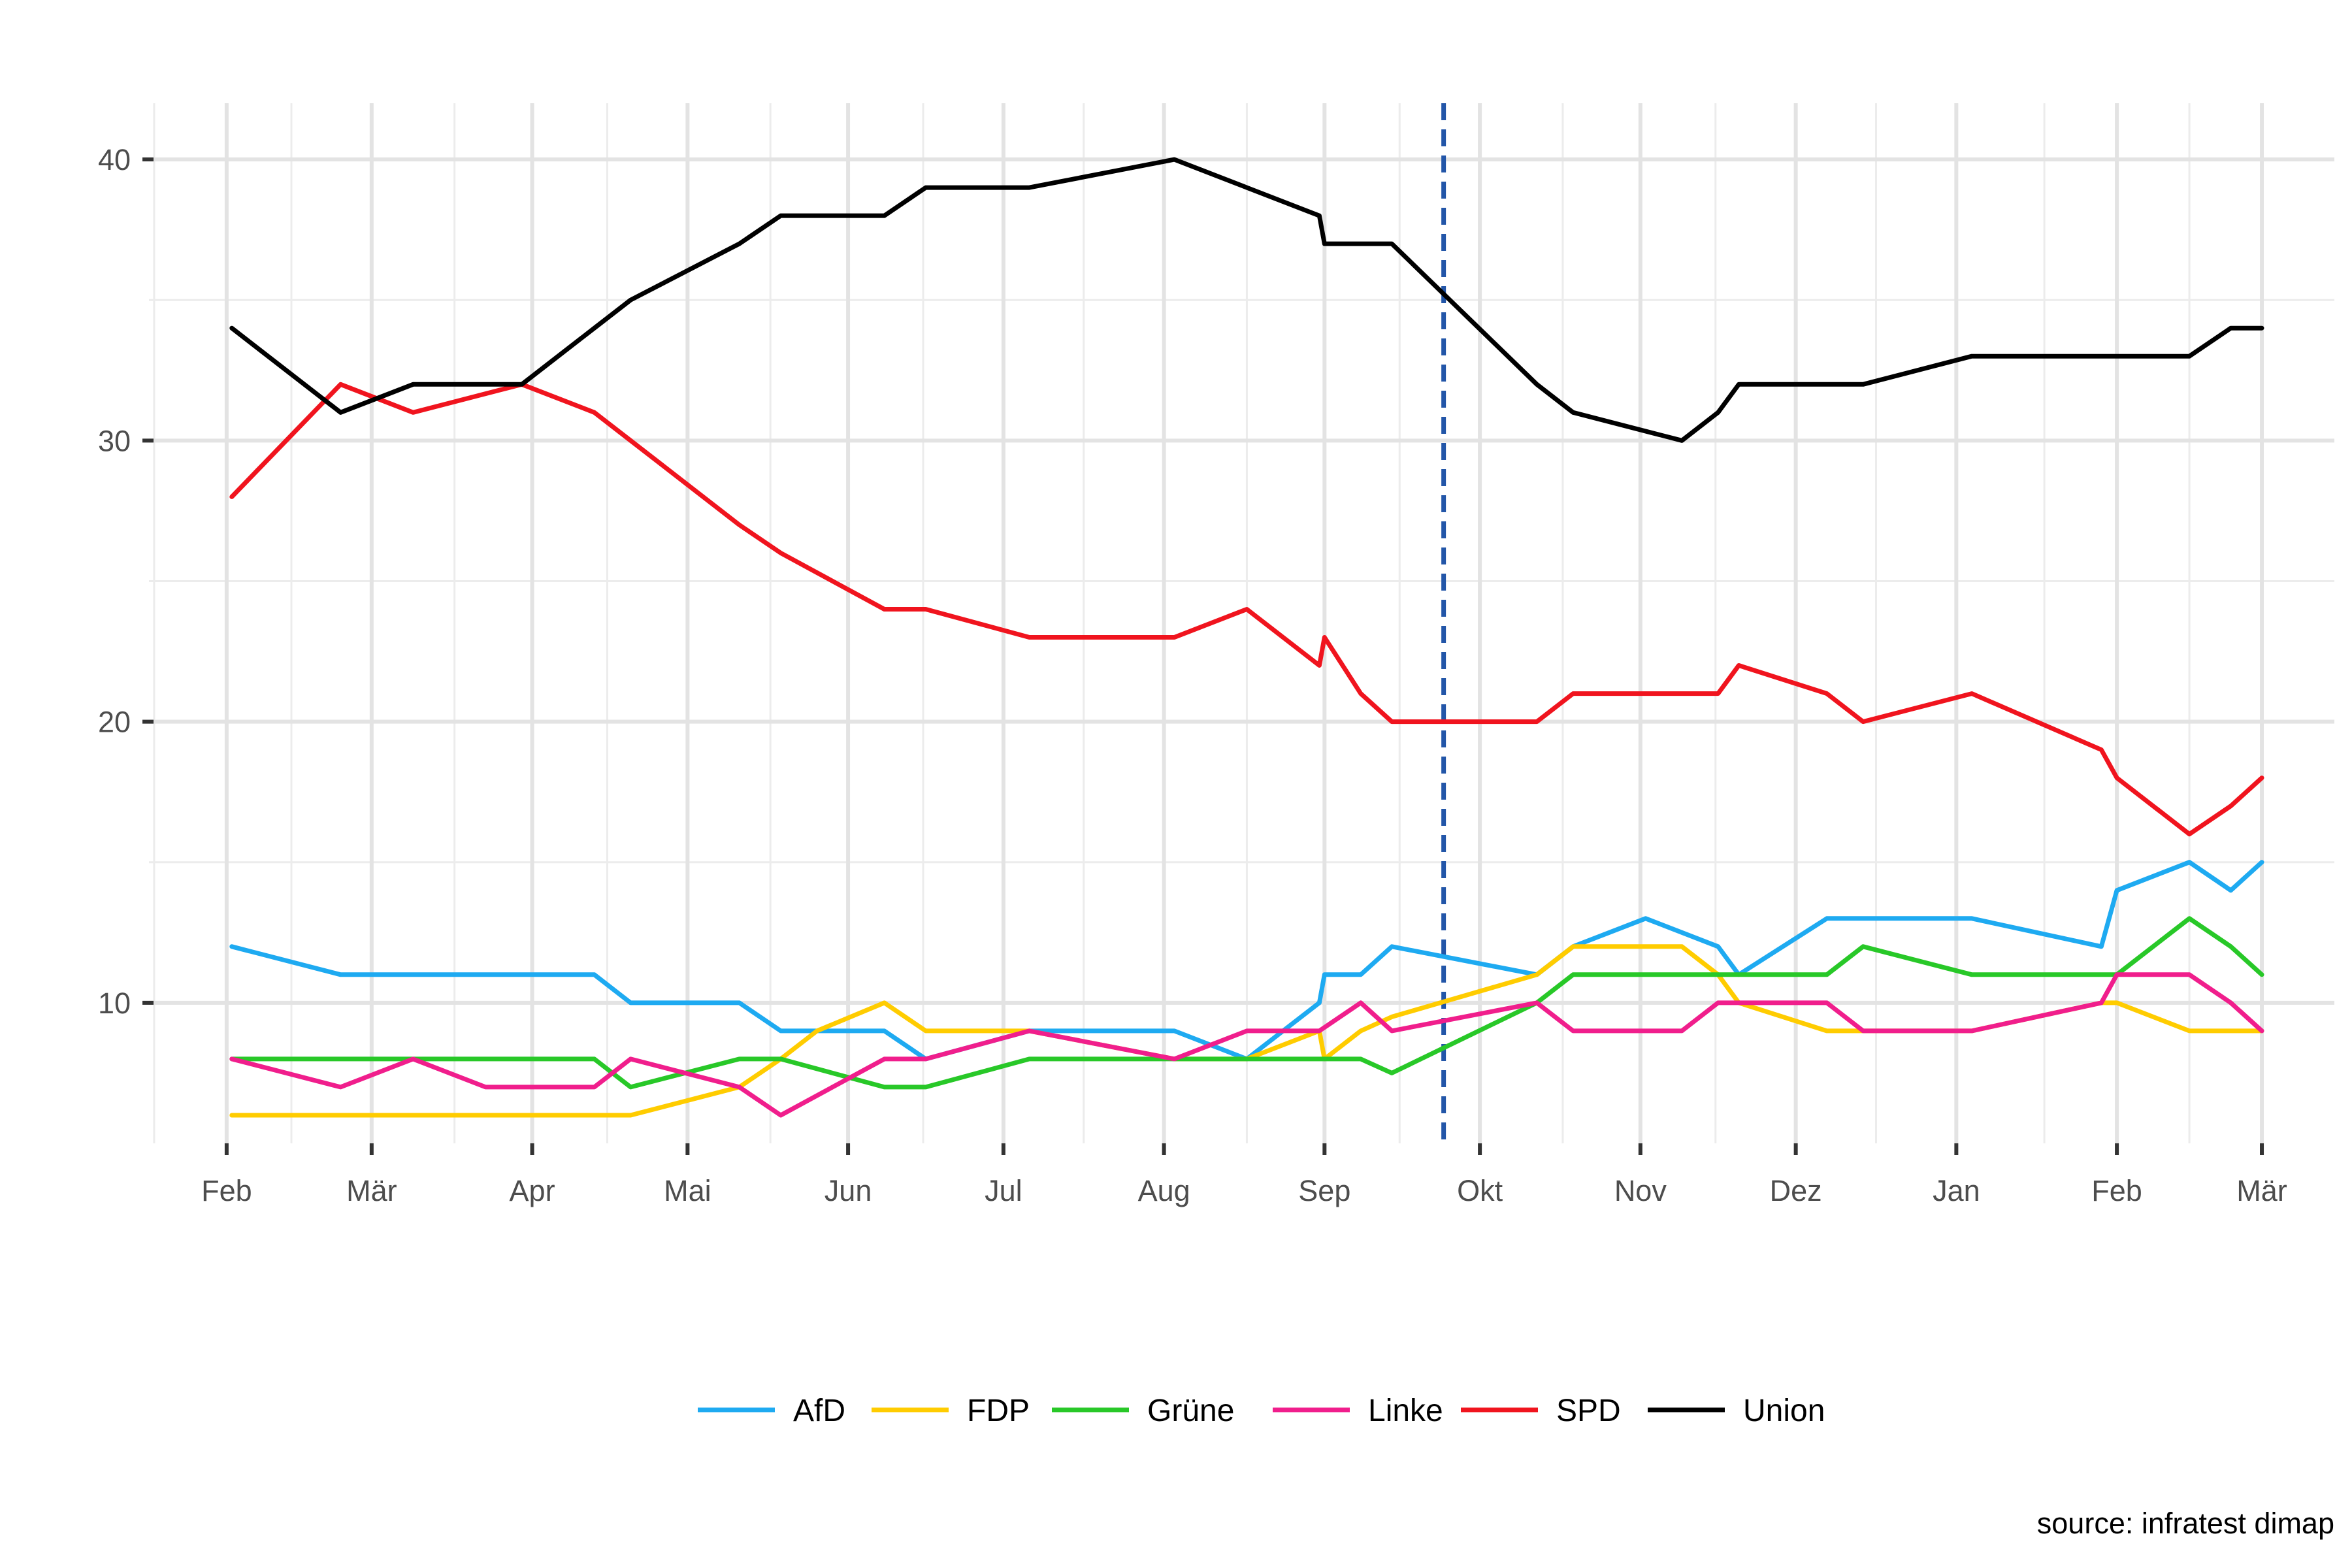  I want to click on y-tick-label: 30, so click(114, 440).